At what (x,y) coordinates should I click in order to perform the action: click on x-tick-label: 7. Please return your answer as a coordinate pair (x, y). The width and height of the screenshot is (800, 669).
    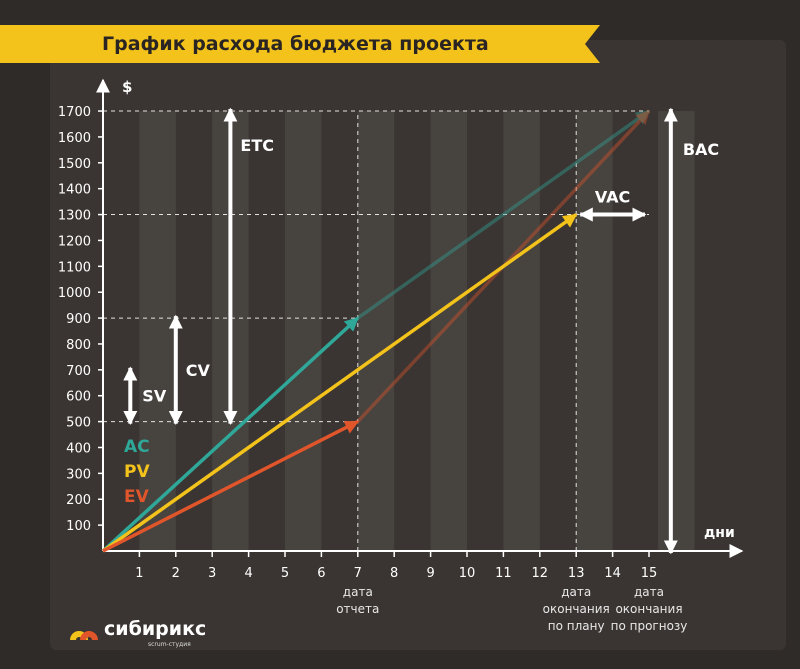
    Looking at the image, I should click on (358, 573).